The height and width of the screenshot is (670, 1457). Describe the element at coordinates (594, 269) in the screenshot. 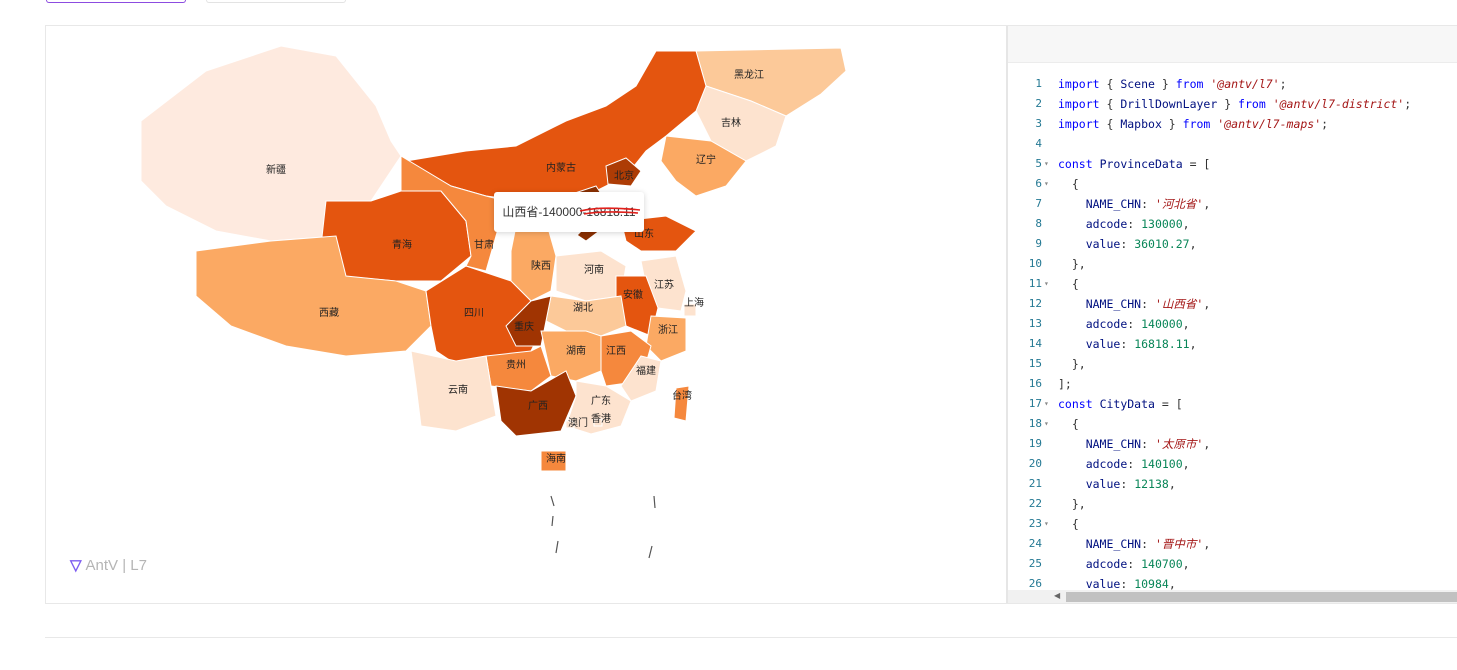

I see `province-label: 河南` at that location.